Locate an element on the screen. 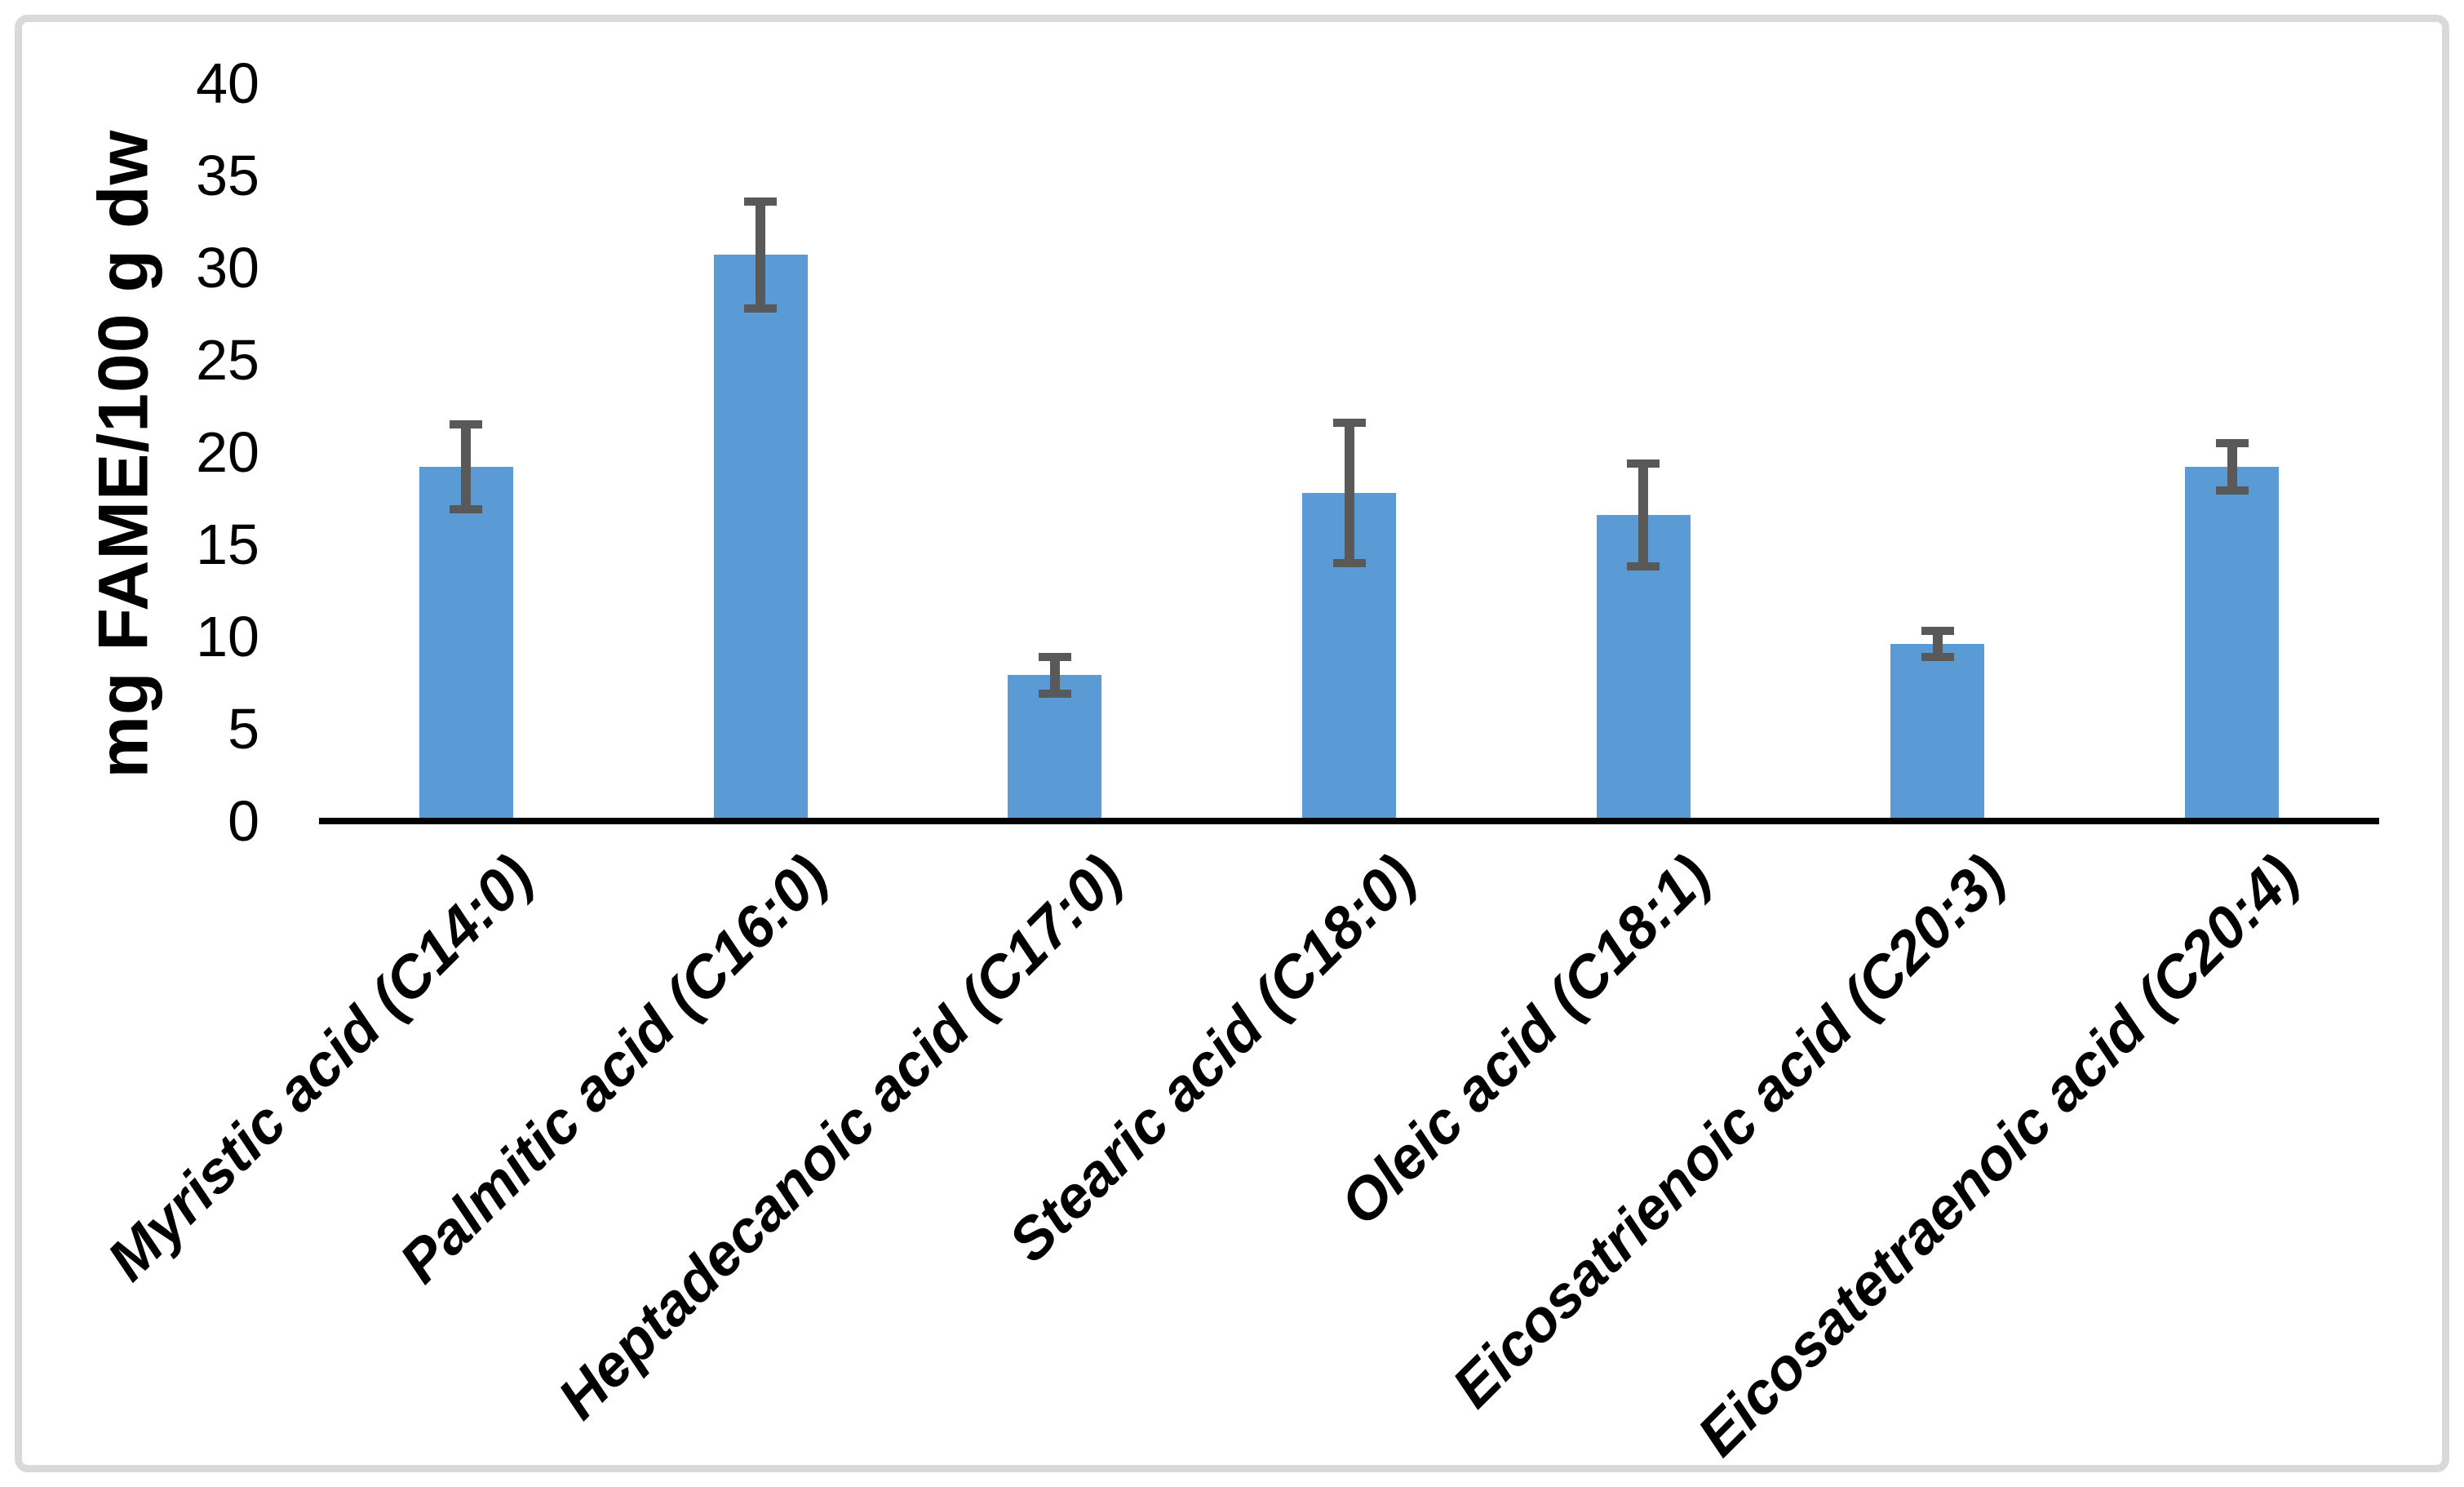  y-tick-label-5: 5 is located at coordinates (243, 729).